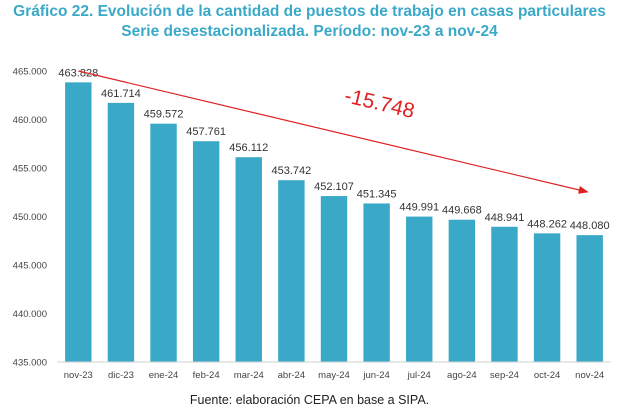 This screenshot has height=413, width=619. What do you see at coordinates (547, 375) in the screenshot?
I see `x-tick-label: oct-24` at bounding box center [547, 375].